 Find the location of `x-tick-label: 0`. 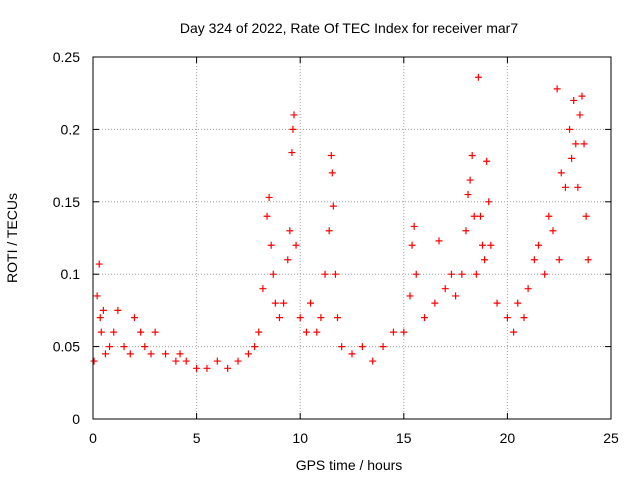

x-tick-label: 0 is located at coordinates (93, 438).